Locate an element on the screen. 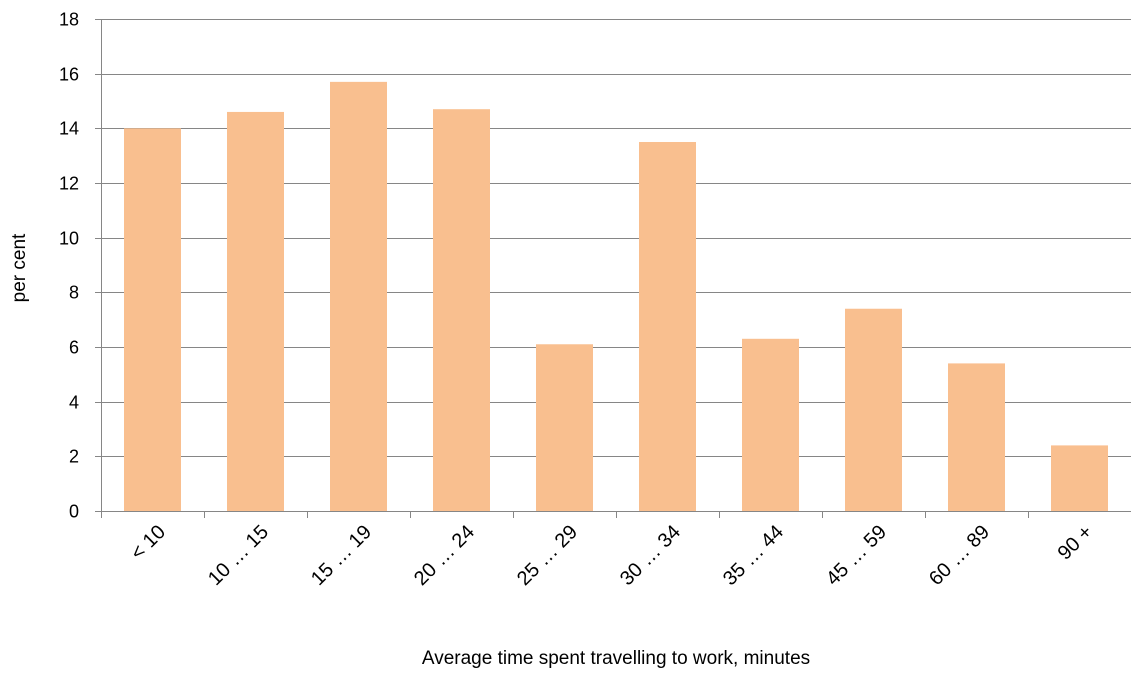  x-tick-label: 35 … 44 is located at coordinates (753, 555).